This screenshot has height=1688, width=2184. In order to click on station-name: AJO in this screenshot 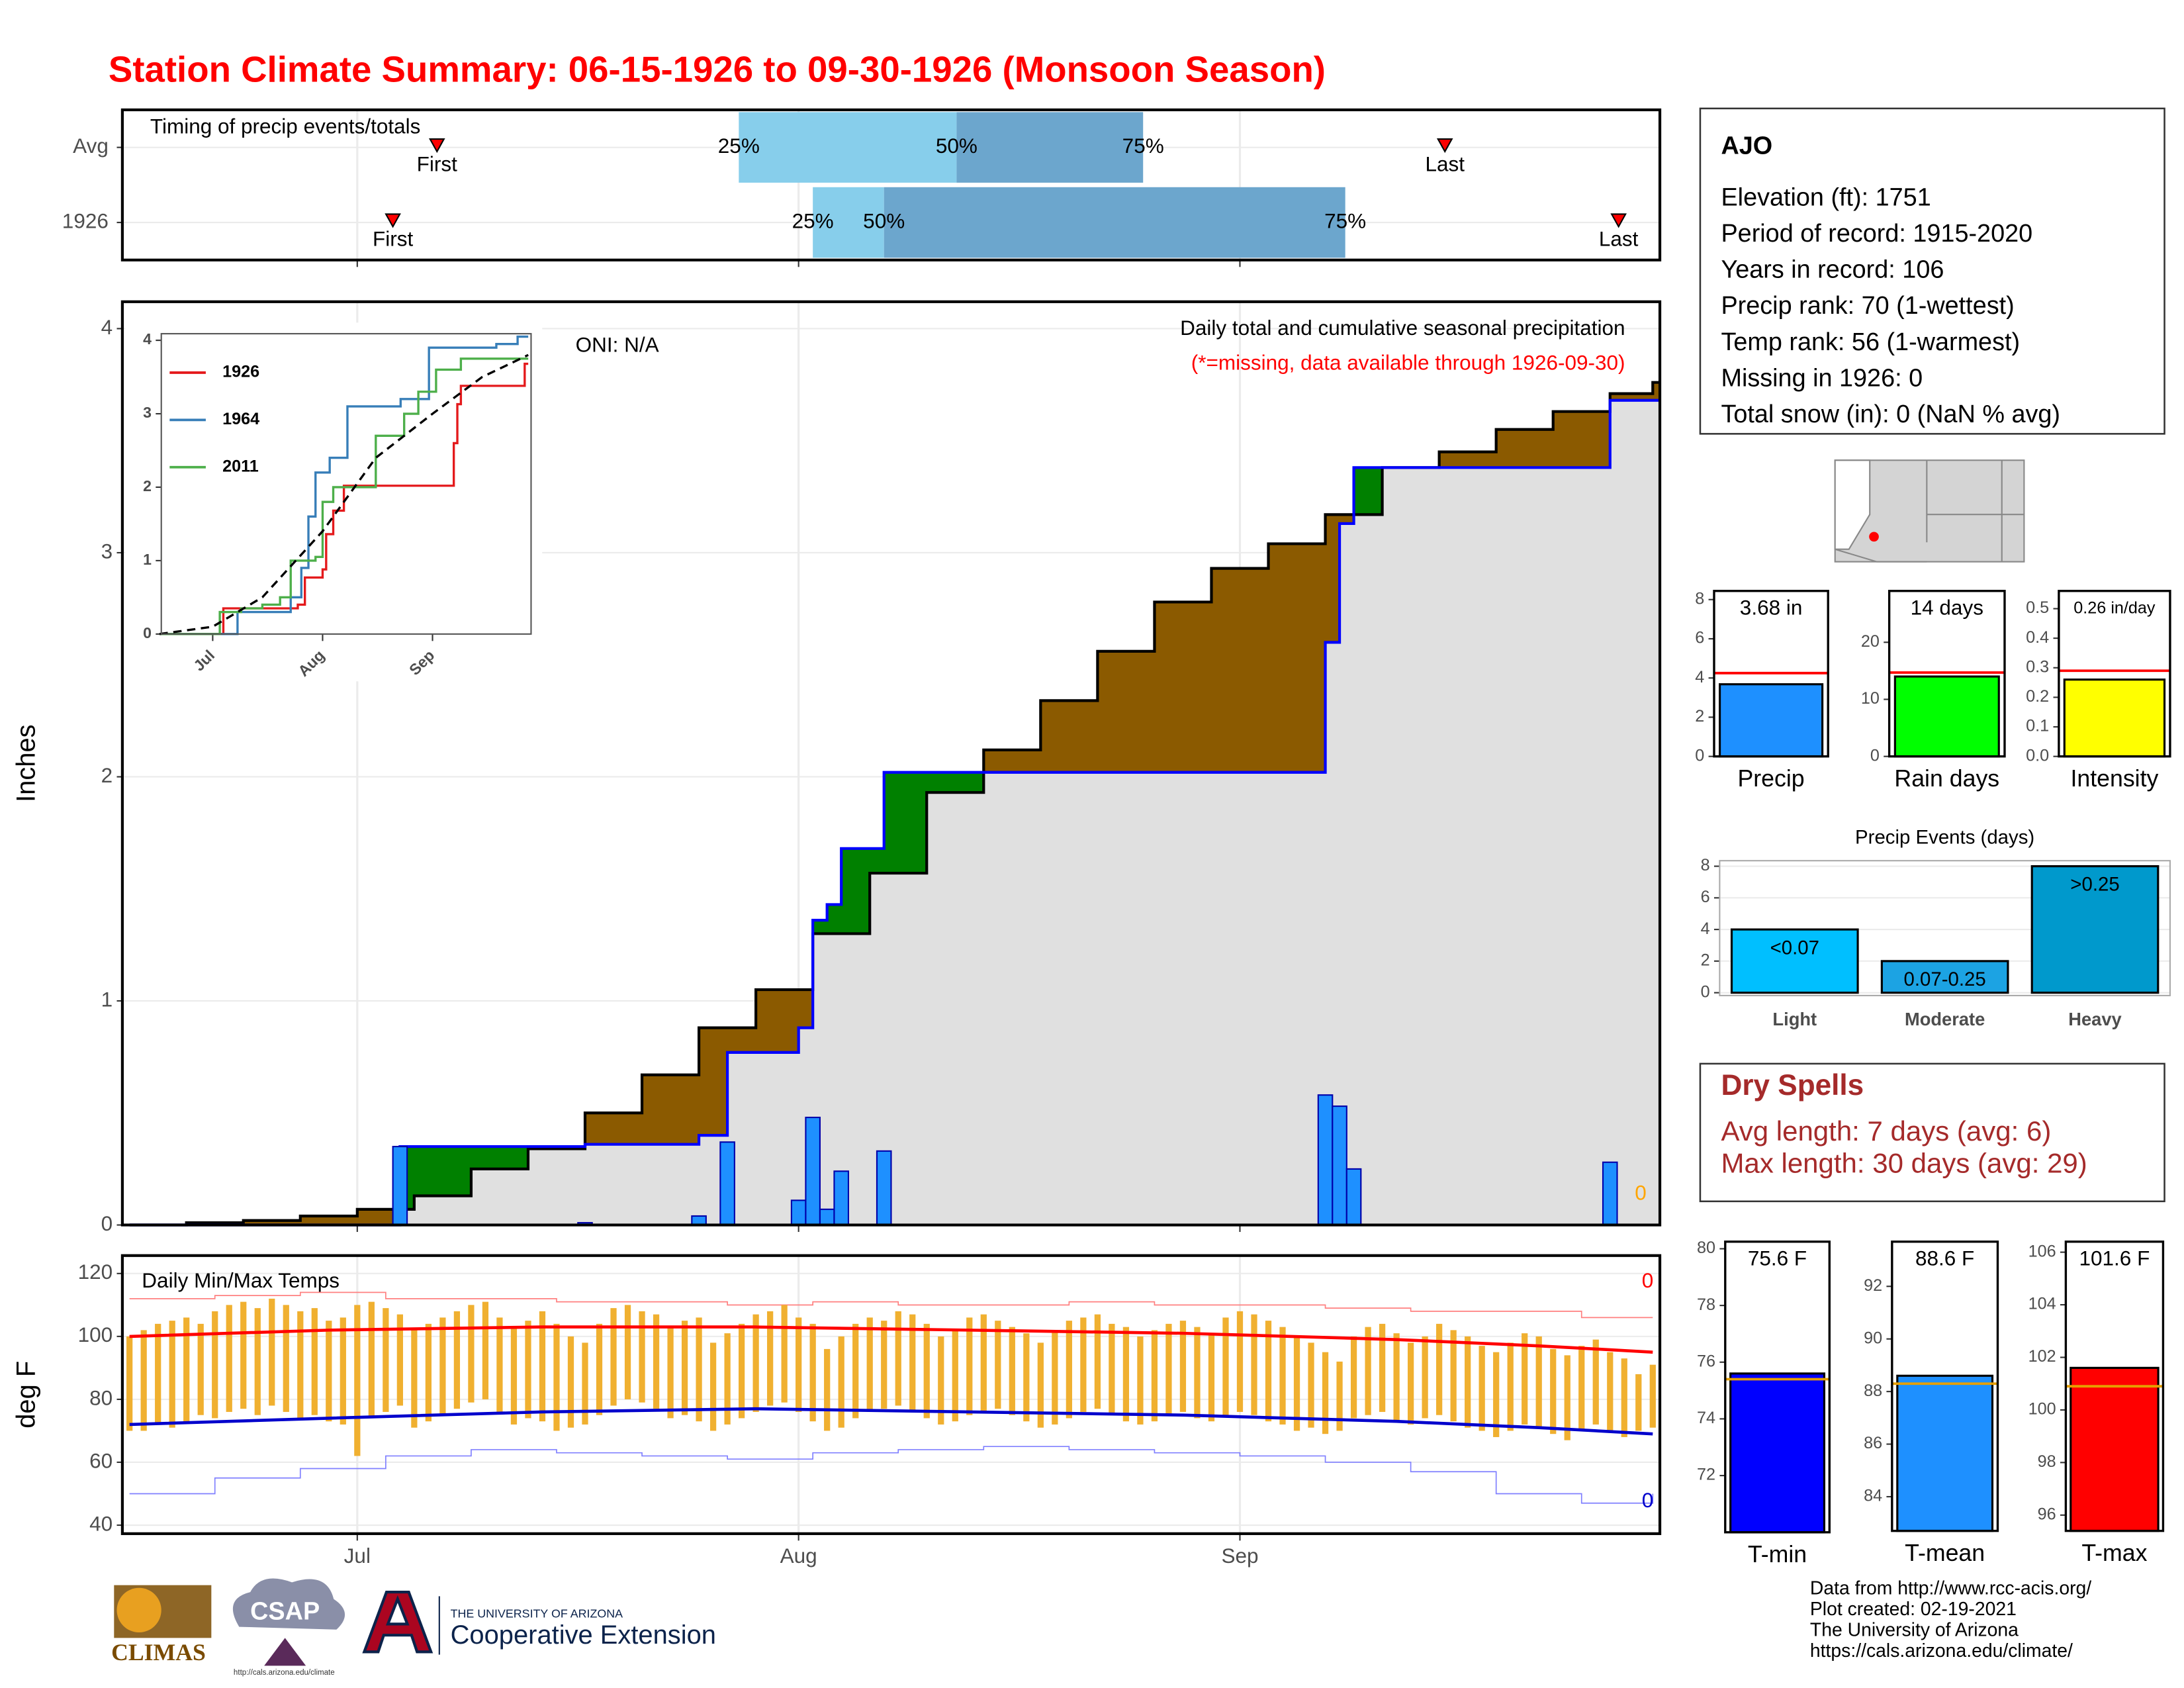, I will do `click(1746, 146)`.